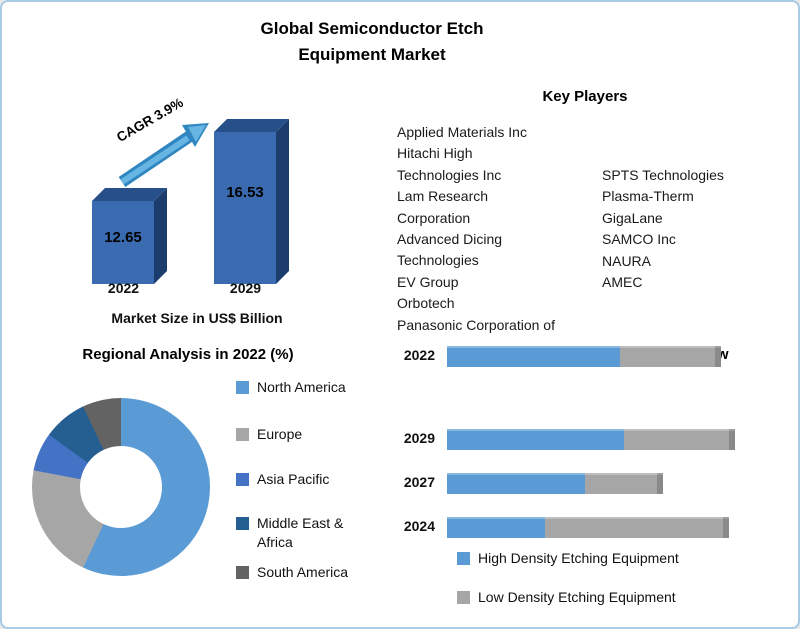 This screenshot has height=629, width=800. What do you see at coordinates (419, 438) in the screenshot?
I see `year-label: 2029` at bounding box center [419, 438].